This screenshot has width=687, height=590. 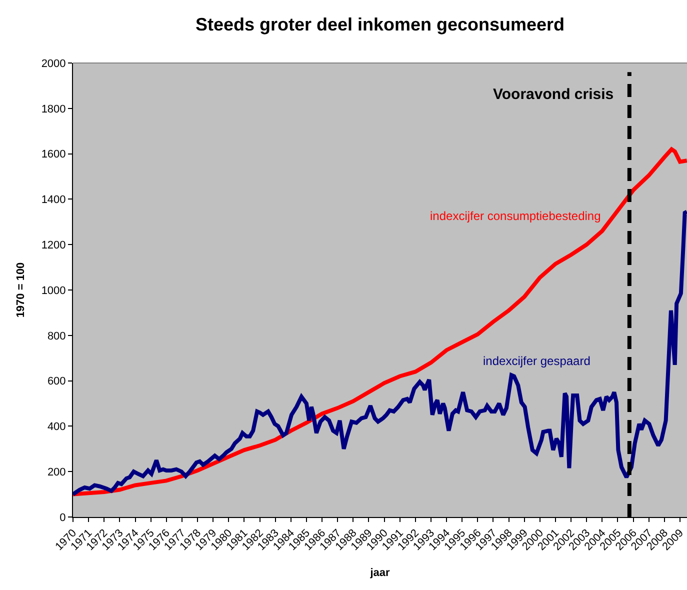 I want to click on chart-title: Steeds groter deel inkomen geconsumeerd, so click(x=380, y=24).